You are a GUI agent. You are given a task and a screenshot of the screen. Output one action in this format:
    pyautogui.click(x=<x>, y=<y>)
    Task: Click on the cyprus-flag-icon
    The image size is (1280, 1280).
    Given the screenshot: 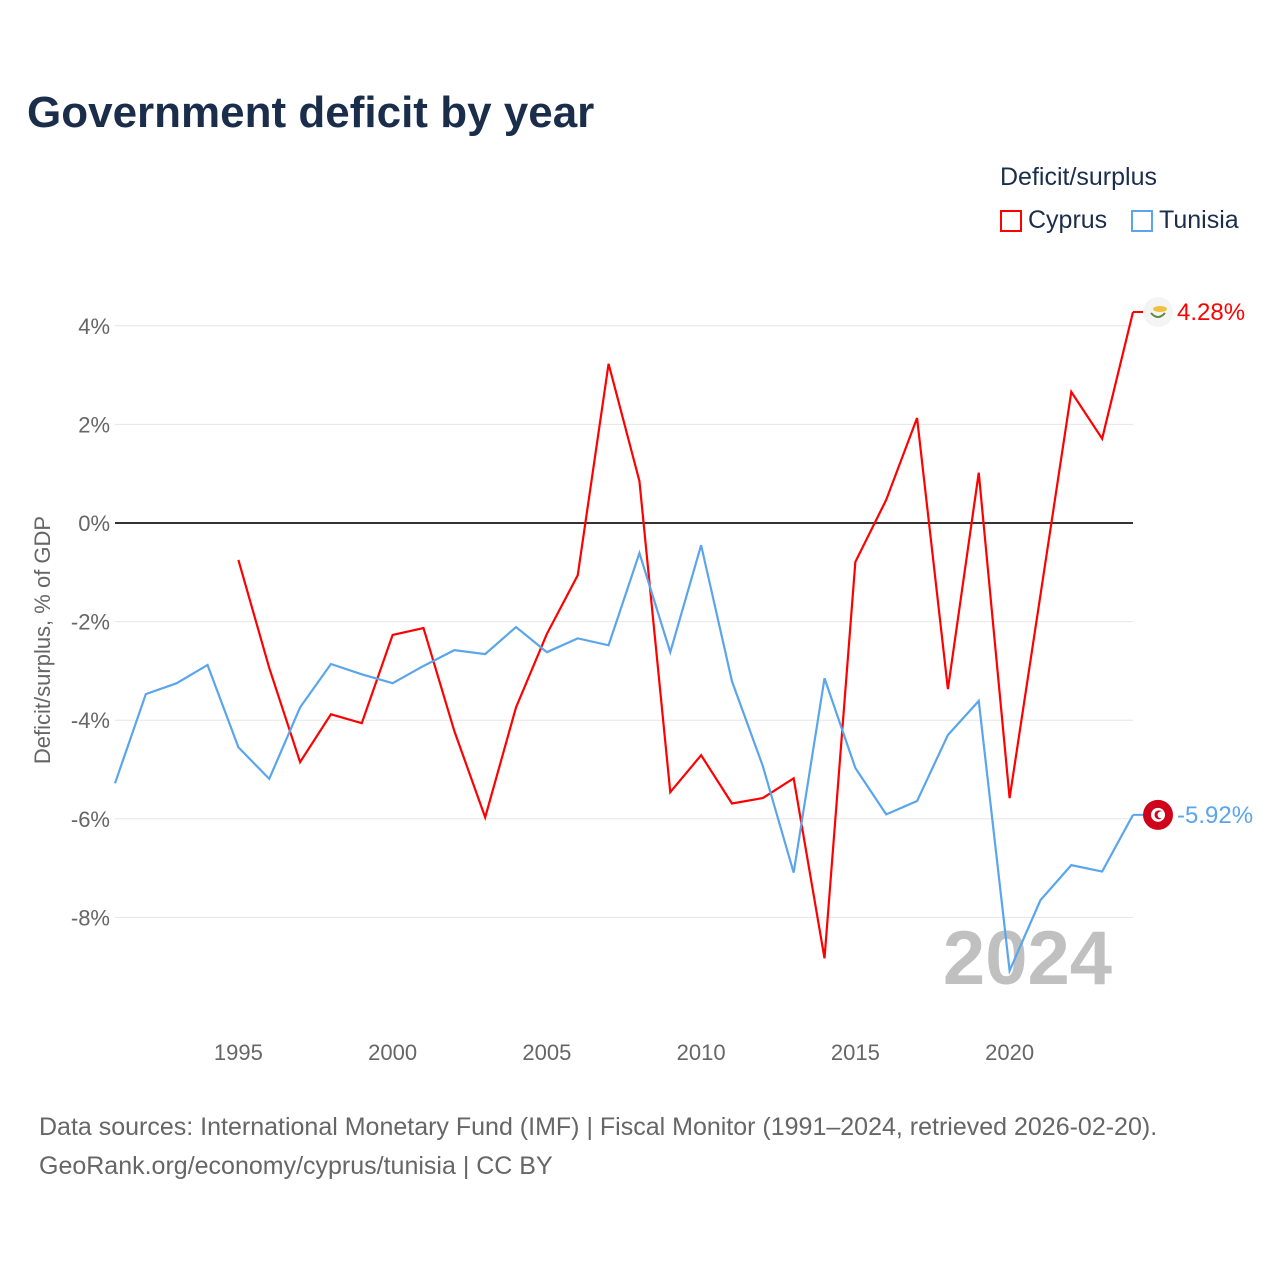 What is the action you would take?
    pyautogui.click(x=1158, y=311)
    